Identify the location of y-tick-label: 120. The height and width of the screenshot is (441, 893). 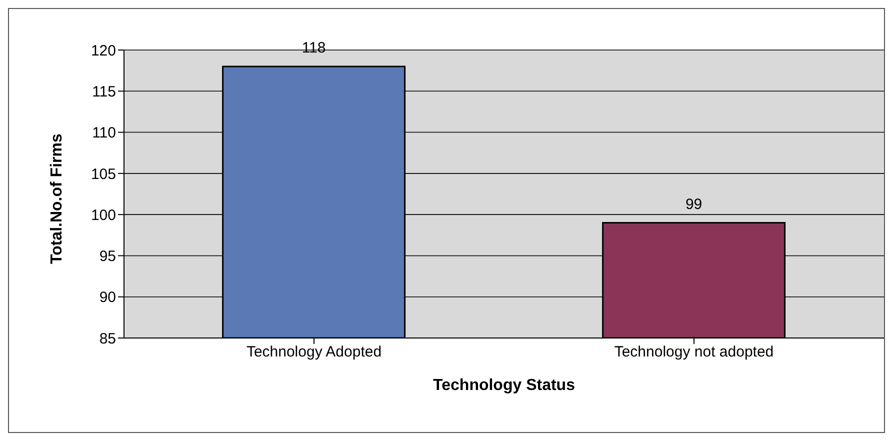
(103, 51).